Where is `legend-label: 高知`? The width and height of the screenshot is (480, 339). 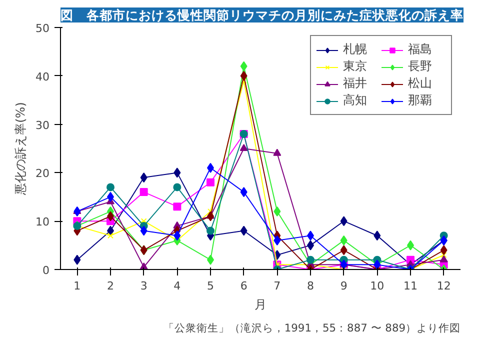 legend-label: 高知 is located at coordinates (355, 100).